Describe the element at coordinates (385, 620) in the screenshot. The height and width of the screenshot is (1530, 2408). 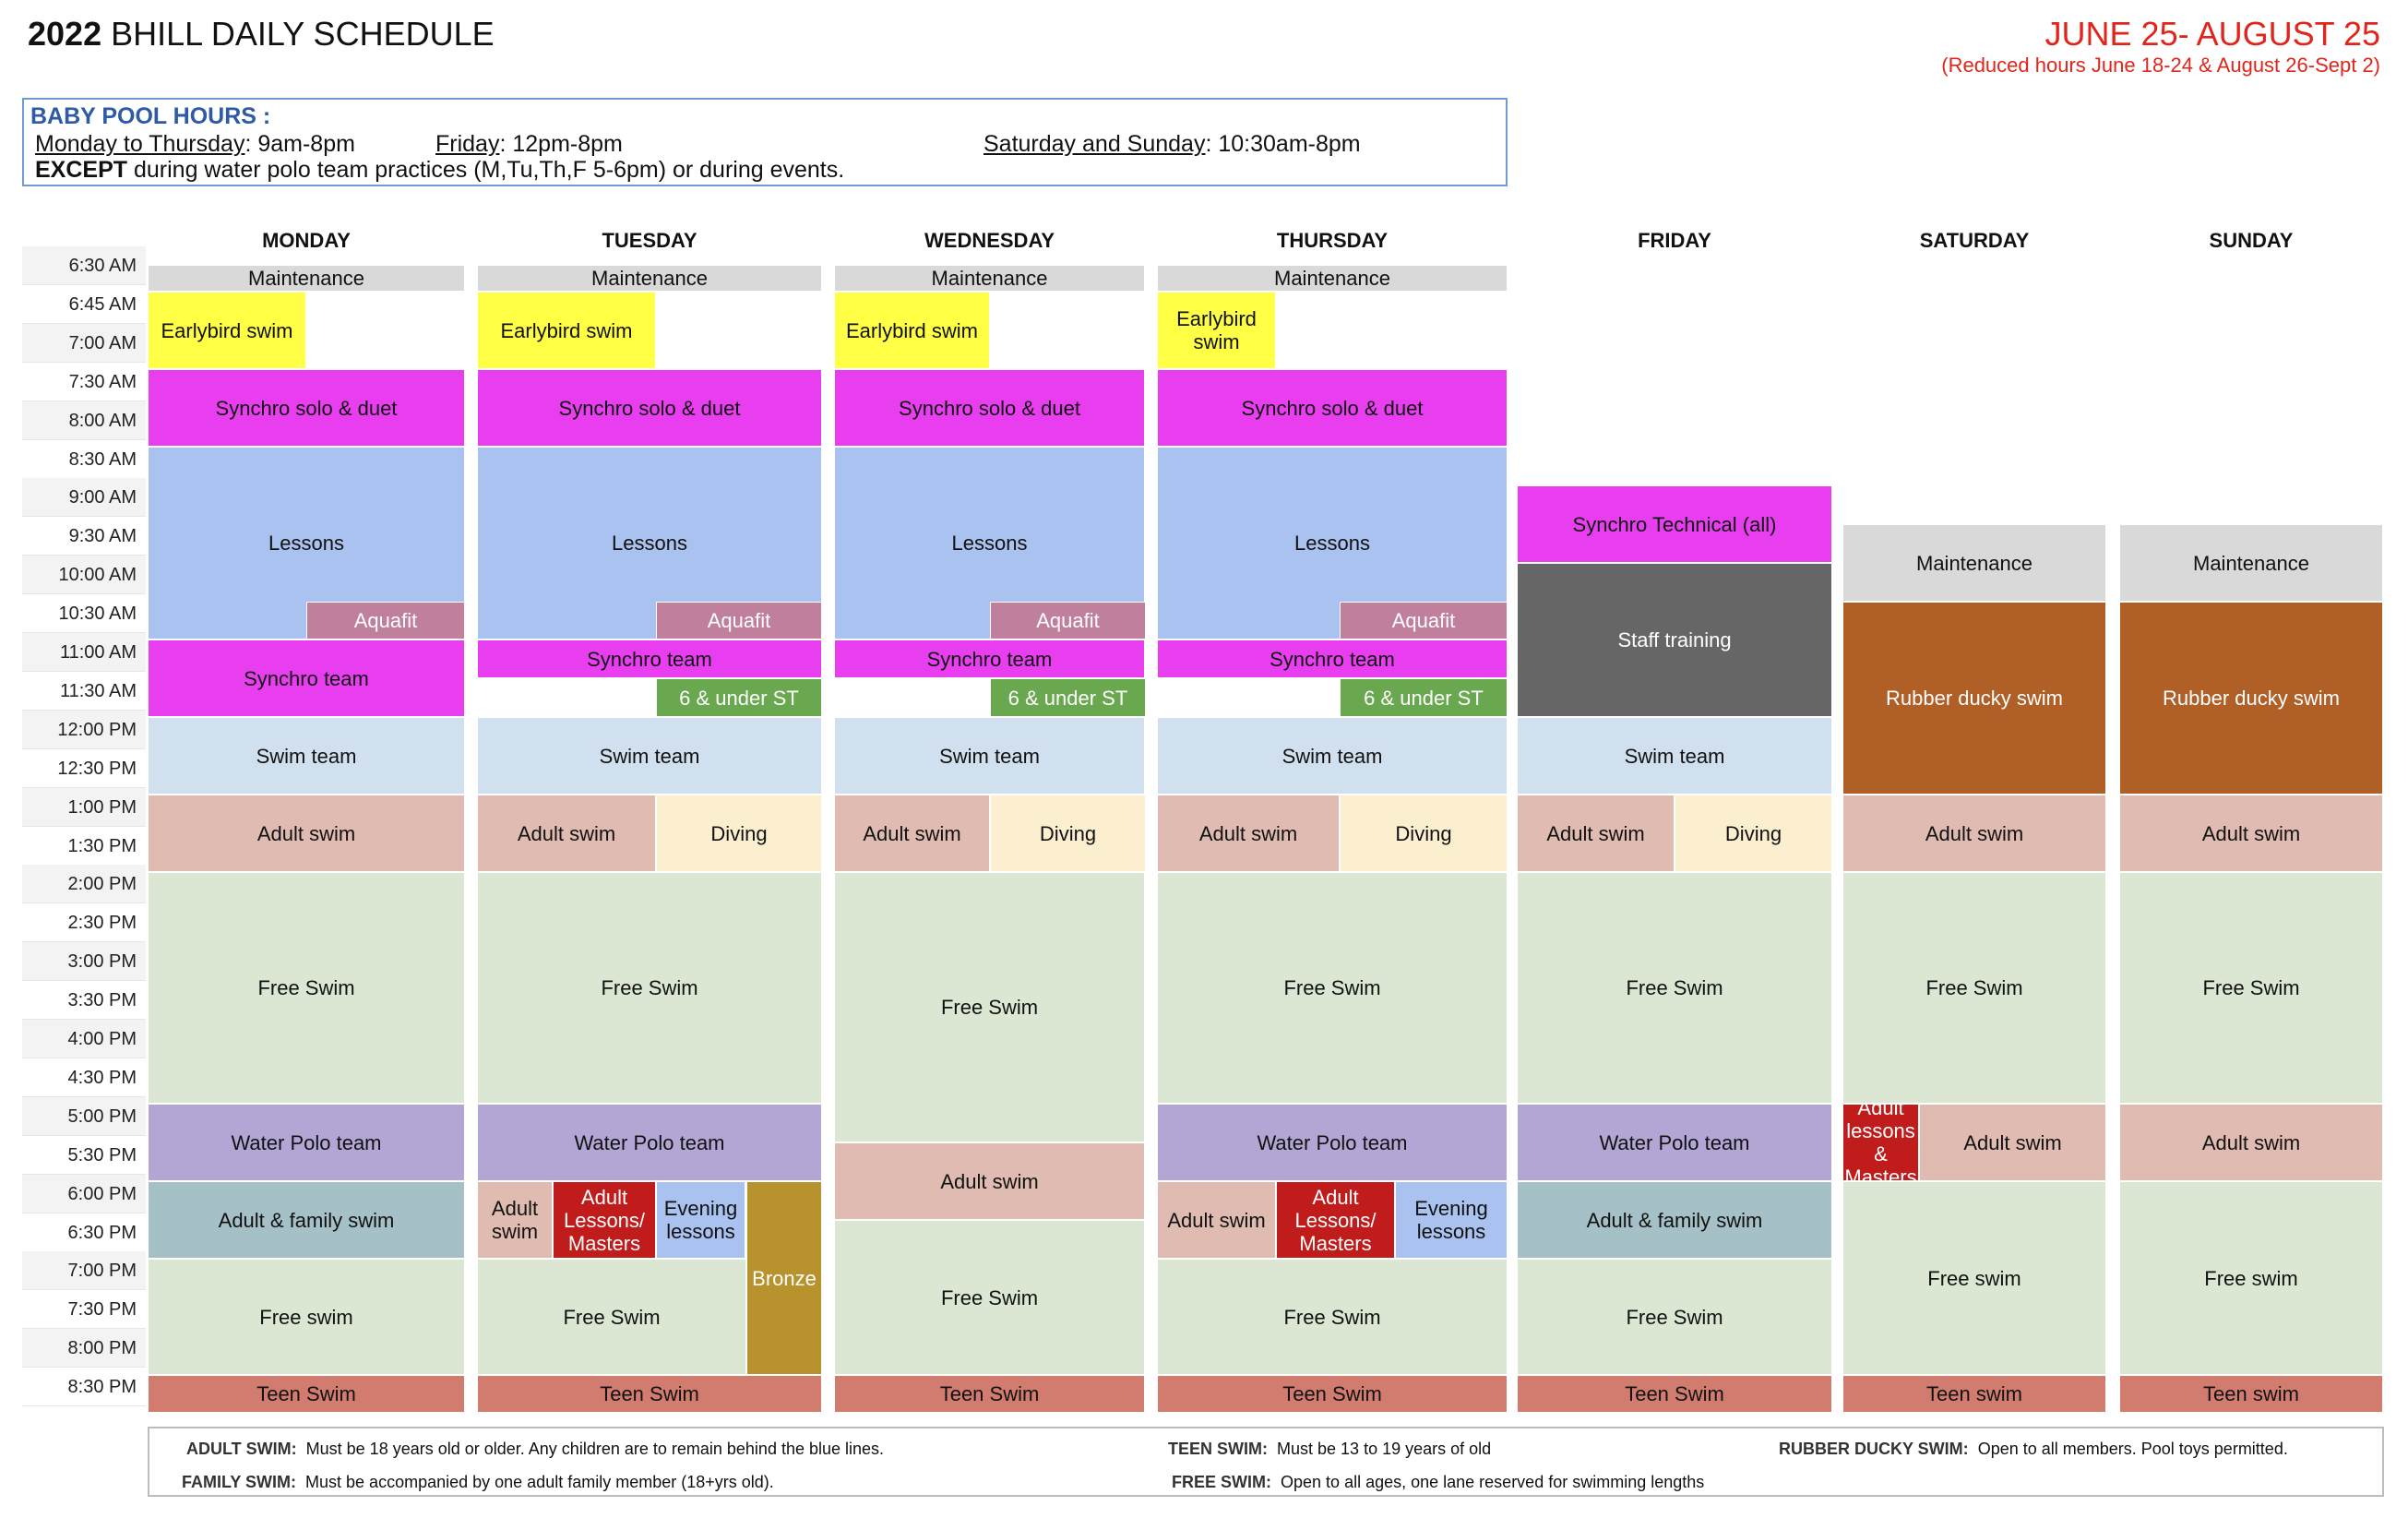
I see `schedule-block-monday: Aquafit` at that location.